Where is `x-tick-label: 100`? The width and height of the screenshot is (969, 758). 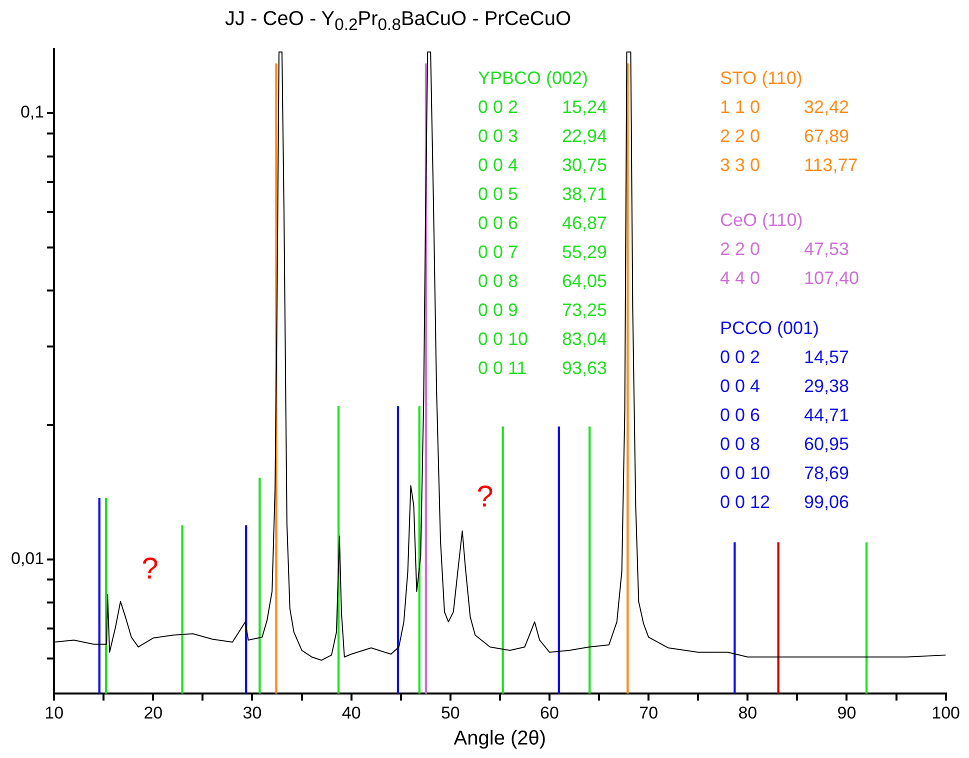
x-tick-label: 100 is located at coordinates (946, 712).